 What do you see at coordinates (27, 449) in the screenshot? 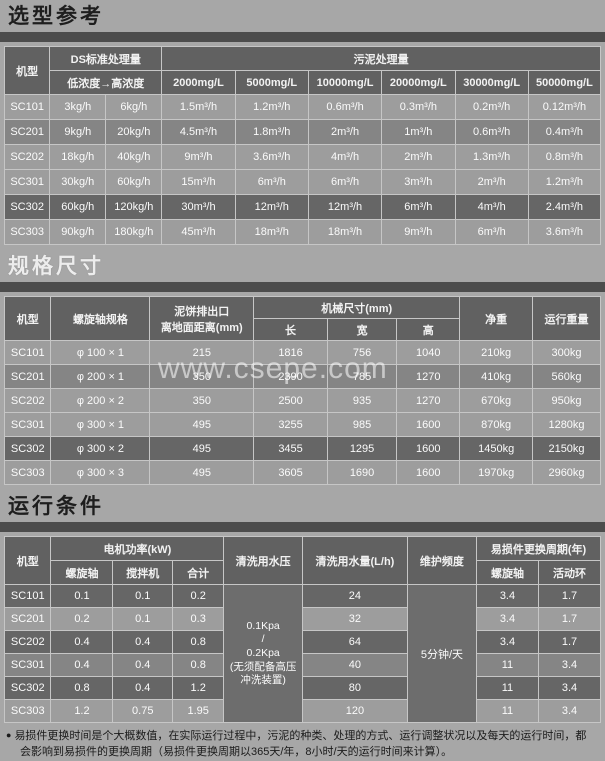
I see `model-cell: SC302` at bounding box center [27, 449].